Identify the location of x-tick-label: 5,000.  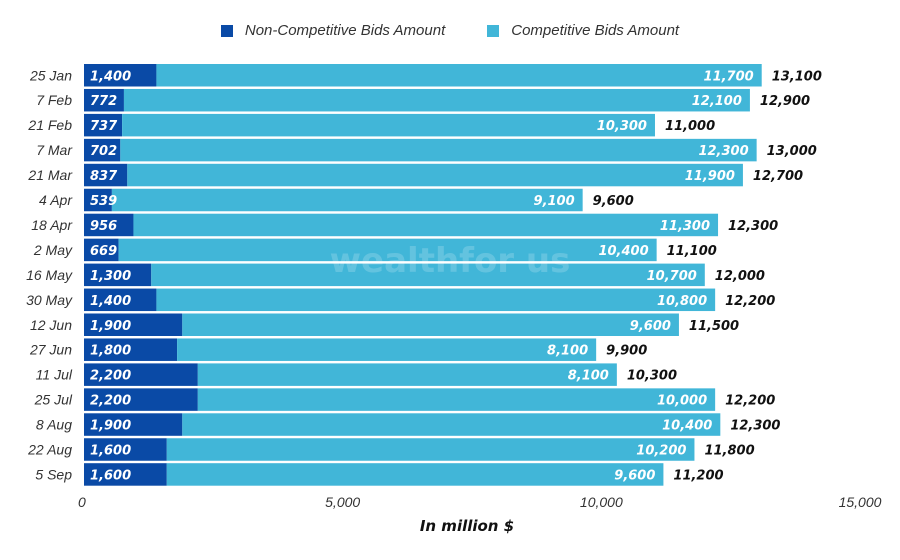
(342, 502).